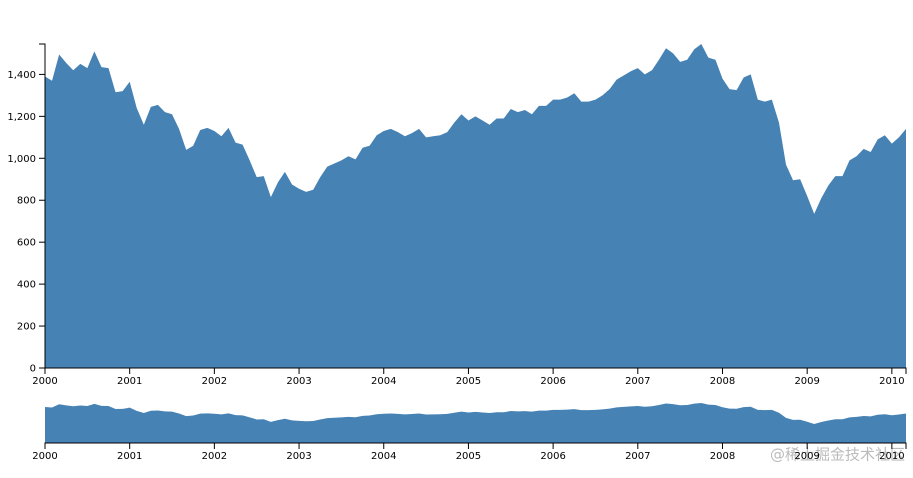 The width and height of the screenshot is (913, 478). Describe the element at coordinates (26, 327) in the screenshot. I see `y-tick-label: 200` at that location.